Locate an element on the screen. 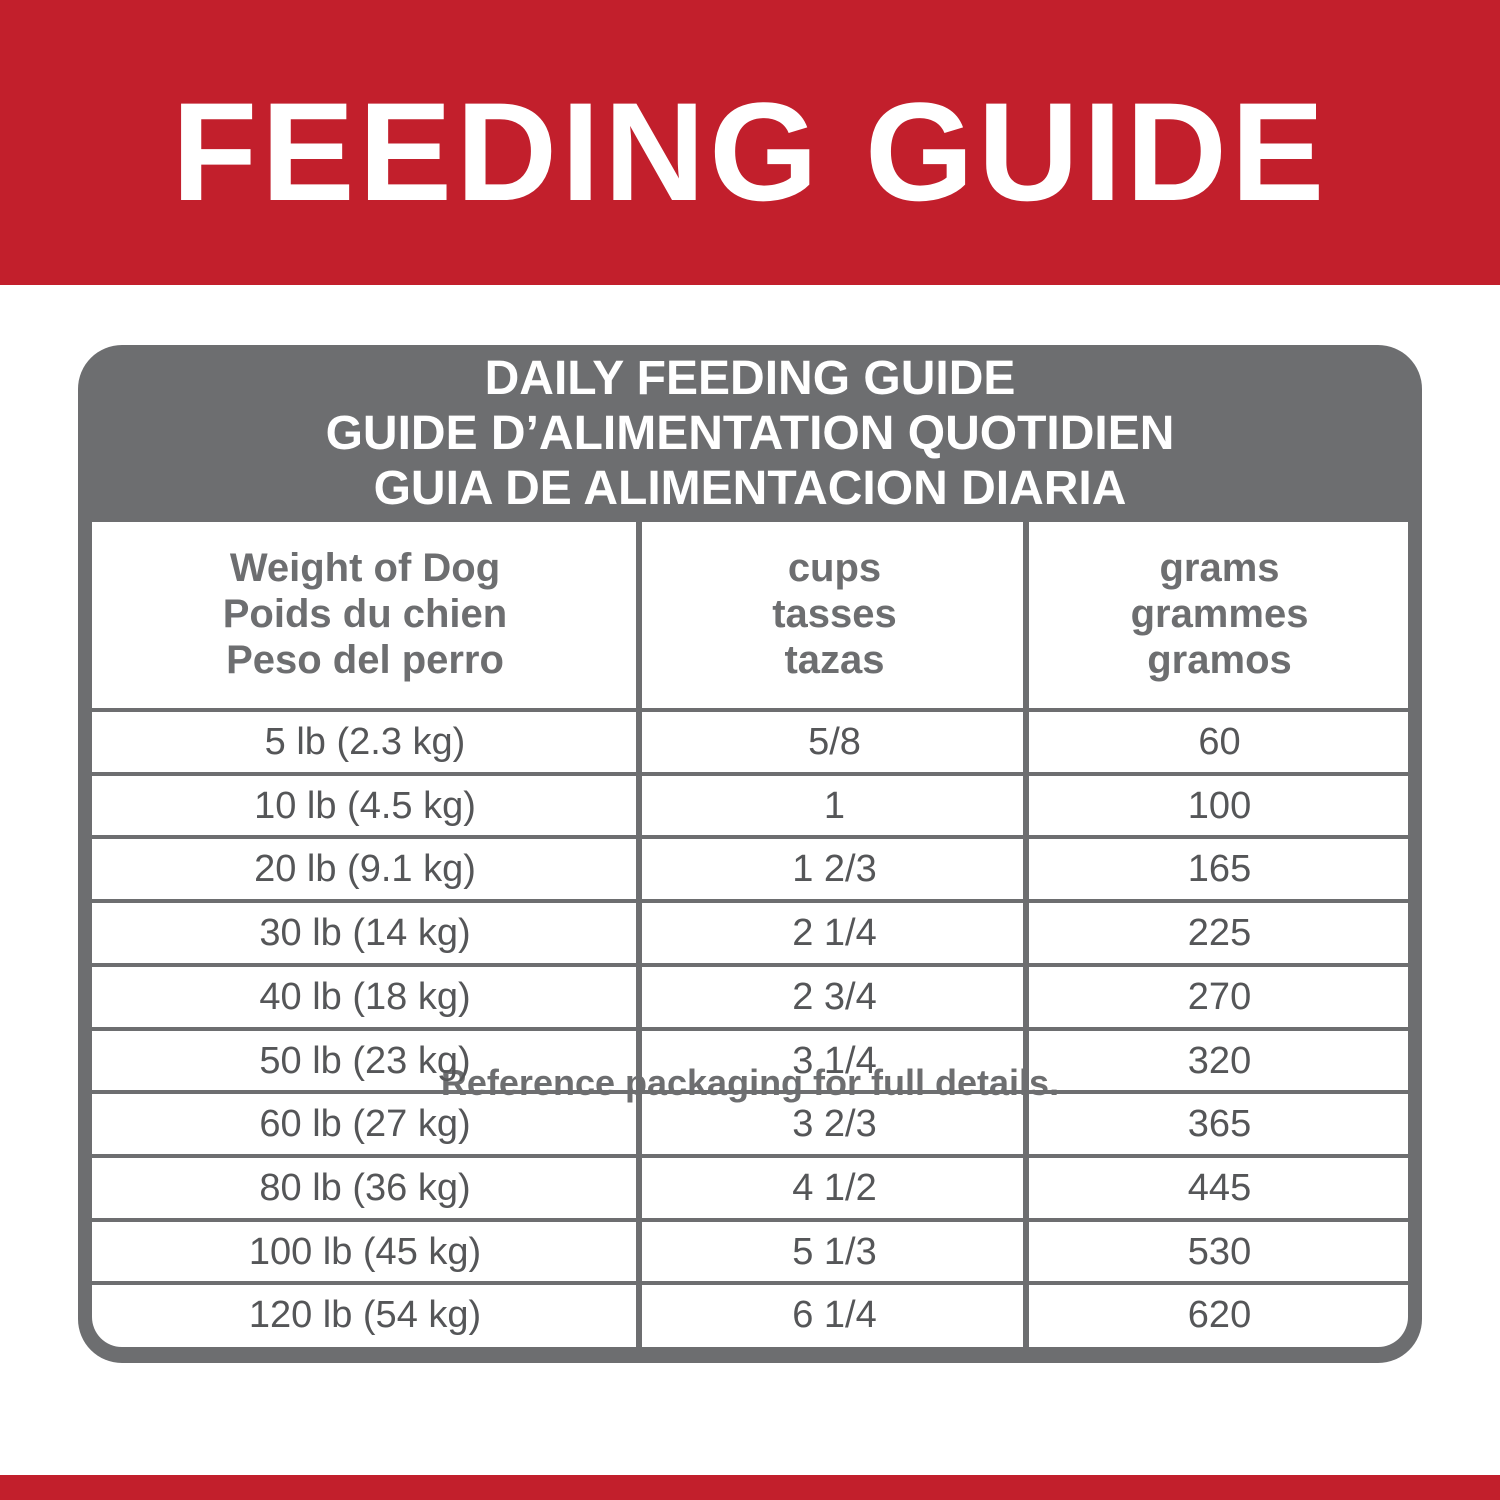  footer-note: Reference packaging for full details. is located at coordinates (750, 1082).